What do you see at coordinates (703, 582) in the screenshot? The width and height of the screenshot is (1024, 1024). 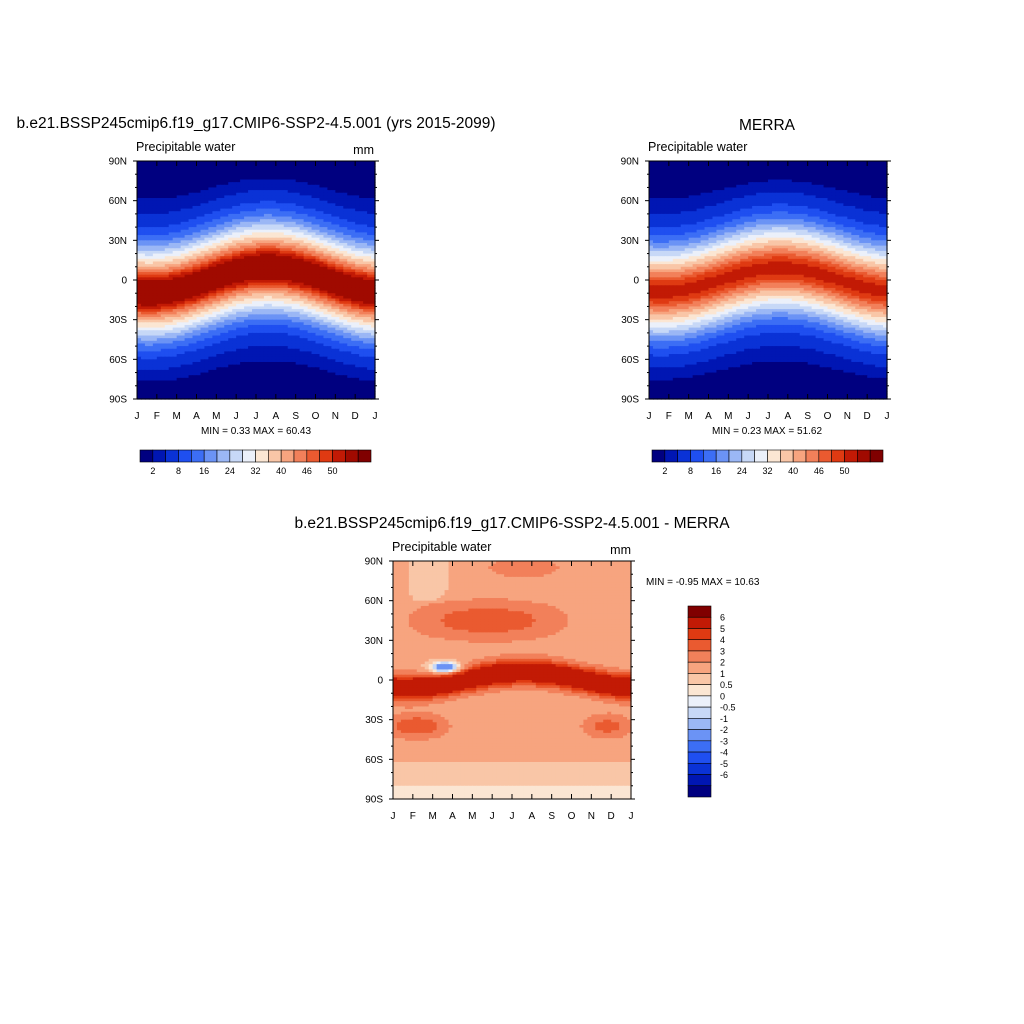 I see `panel-diff-stats: MIN = -0.95 MAX = 10.63` at bounding box center [703, 582].